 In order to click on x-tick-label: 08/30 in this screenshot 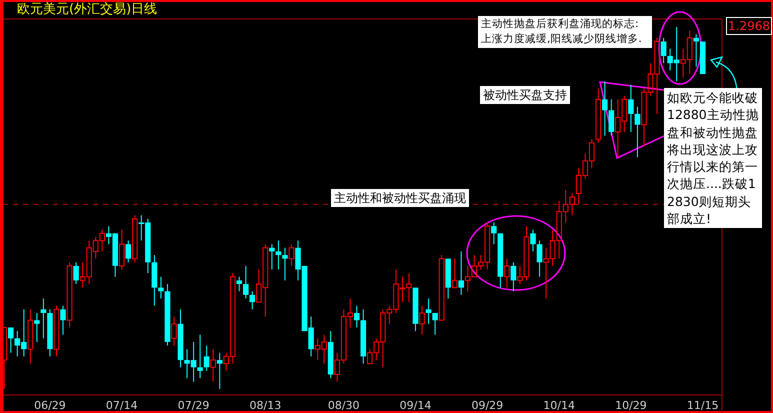, I will do `click(344, 405)`.